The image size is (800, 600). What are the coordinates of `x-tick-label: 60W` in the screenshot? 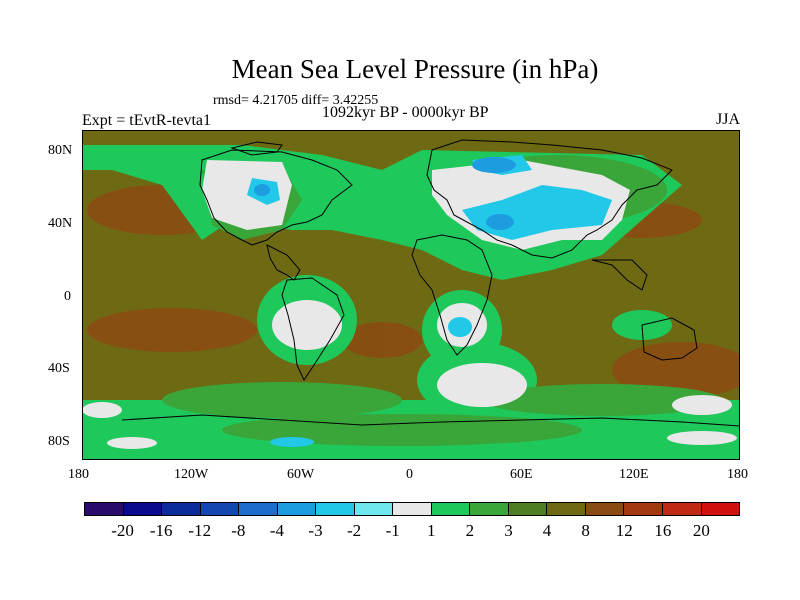 It's located at (301, 474).